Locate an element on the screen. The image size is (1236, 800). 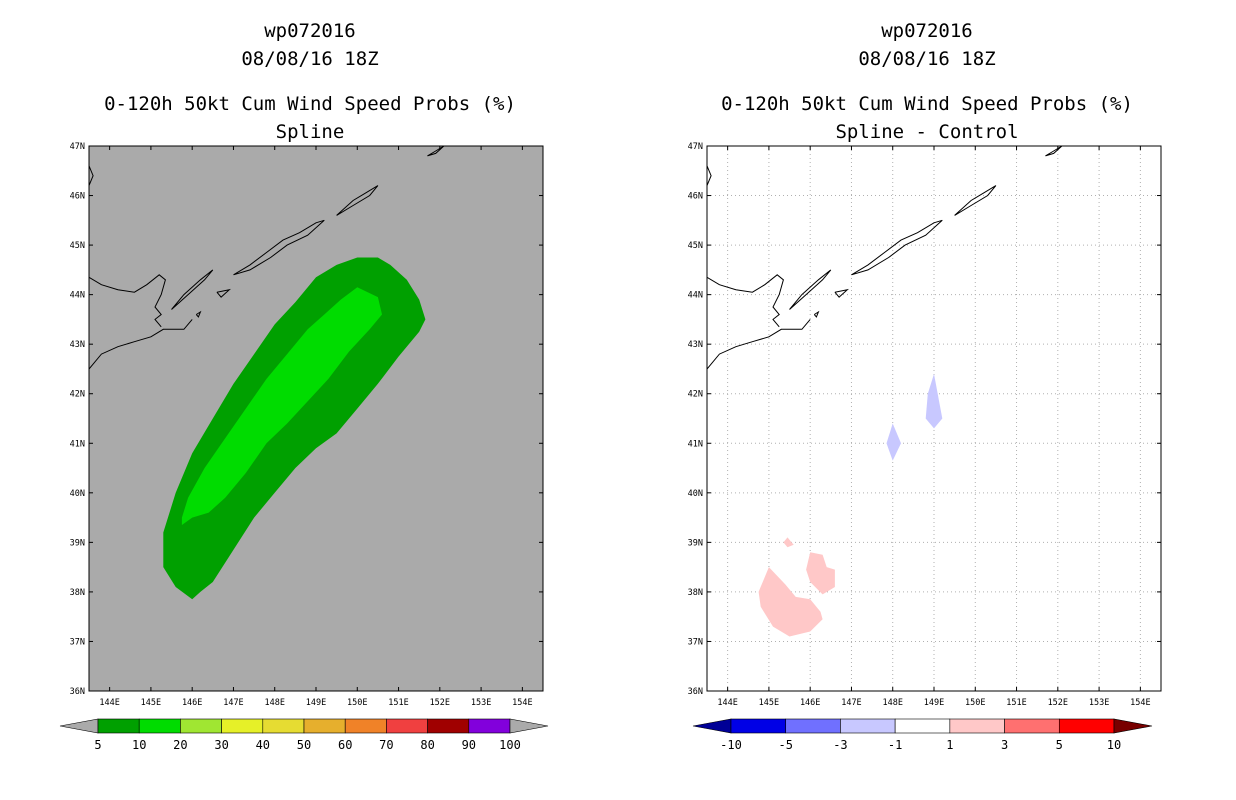
right-colorbar: -10 -5 -3 -1 1 3 5 10 is located at coordinates (922, 735).